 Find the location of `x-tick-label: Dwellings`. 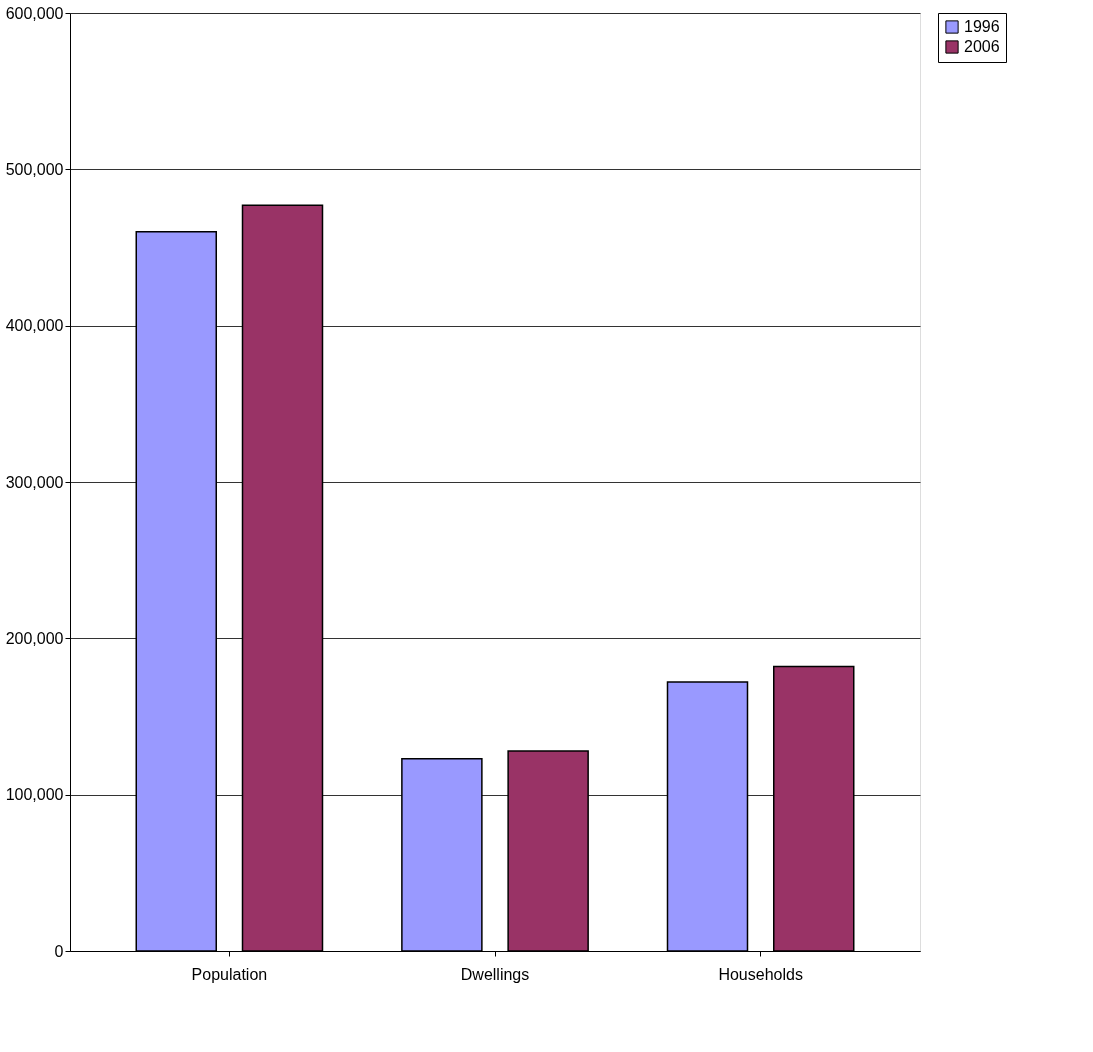

x-tick-label: Dwellings is located at coordinates (495, 974).